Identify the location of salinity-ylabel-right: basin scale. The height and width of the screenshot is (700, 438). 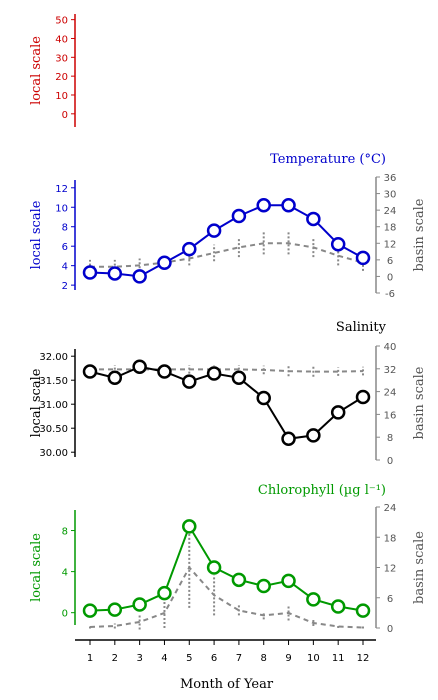
(419, 402).